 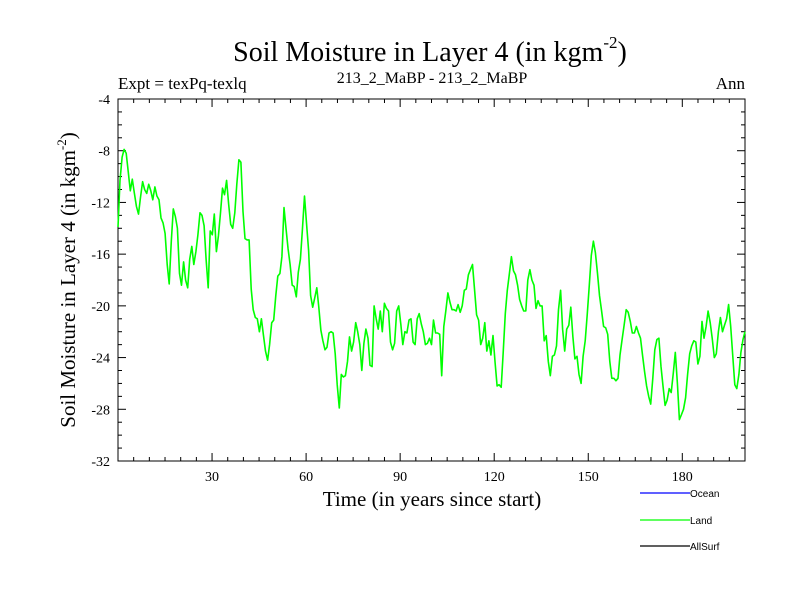 What do you see at coordinates (61, 144) in the screenshot?
I see `y-axis-label-superscript: -2` at bounding box center [61, 144].